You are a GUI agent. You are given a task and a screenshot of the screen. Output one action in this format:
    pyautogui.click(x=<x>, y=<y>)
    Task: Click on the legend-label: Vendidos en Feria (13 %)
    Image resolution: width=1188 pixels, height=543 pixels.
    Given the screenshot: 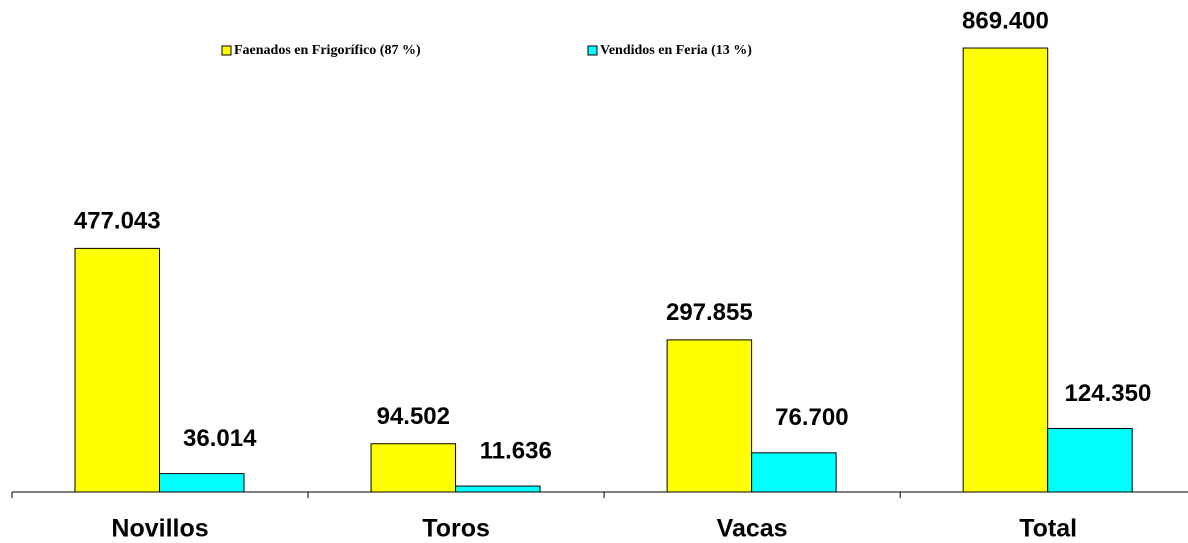 What is the action you would take?
    pyautogui.click(x=676, y=50)
    